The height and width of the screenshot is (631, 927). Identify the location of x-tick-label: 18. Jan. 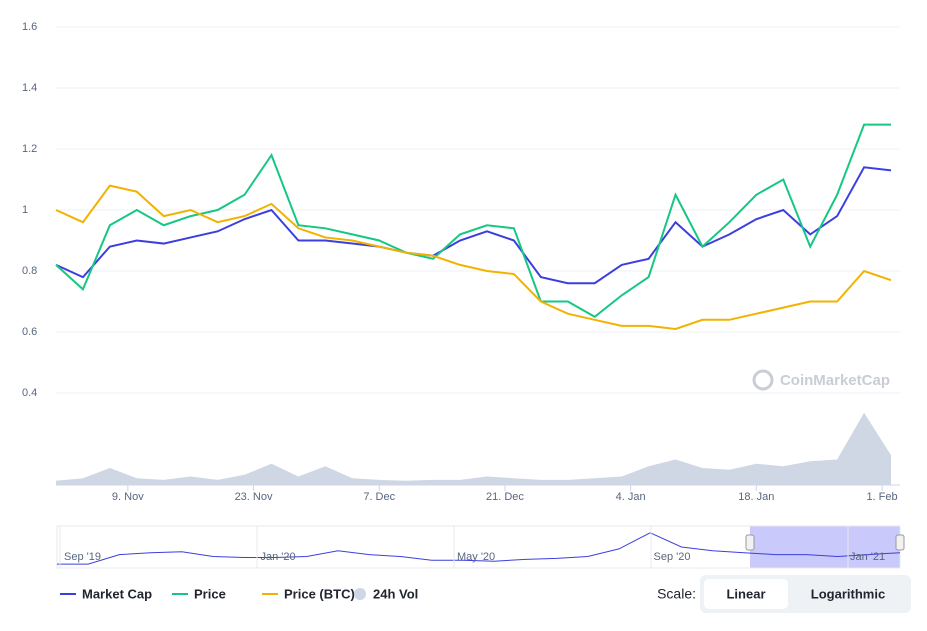
(756, 497).